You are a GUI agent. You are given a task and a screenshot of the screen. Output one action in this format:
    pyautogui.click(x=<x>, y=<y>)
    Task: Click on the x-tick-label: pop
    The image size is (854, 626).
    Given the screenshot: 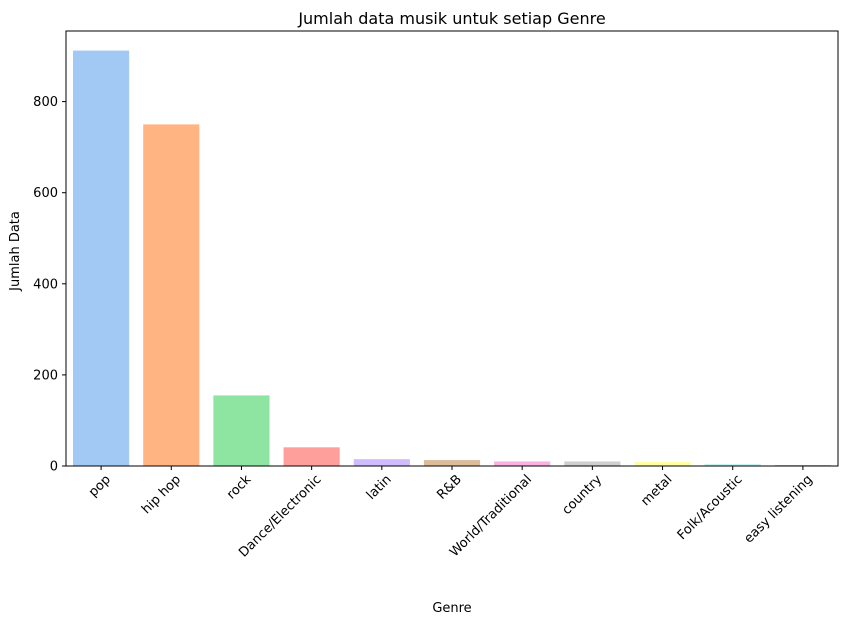 What is the action you would take?
    pyautogui.click(x=100, y=486)
    